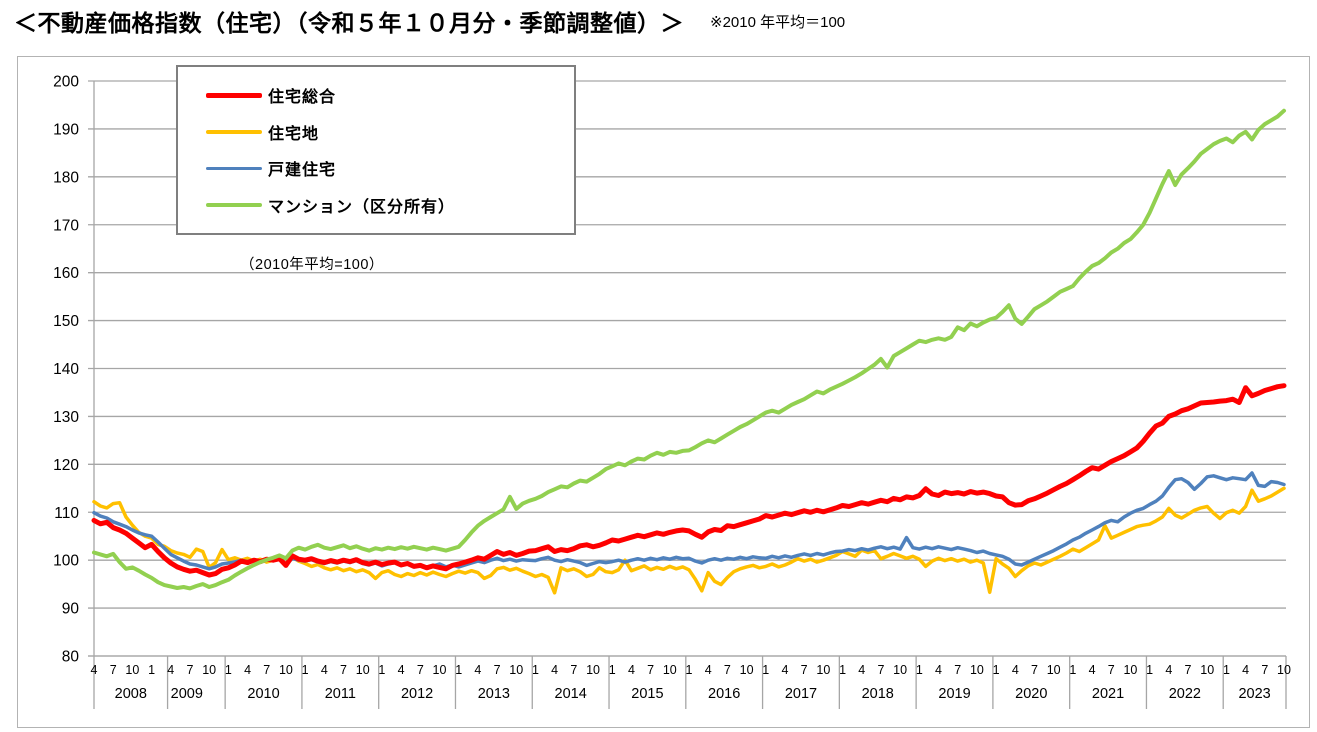  Describe the element at coordinates (312, 265) in the screenshot. I see `baseline-note: （2010年平均=100）` at that location.